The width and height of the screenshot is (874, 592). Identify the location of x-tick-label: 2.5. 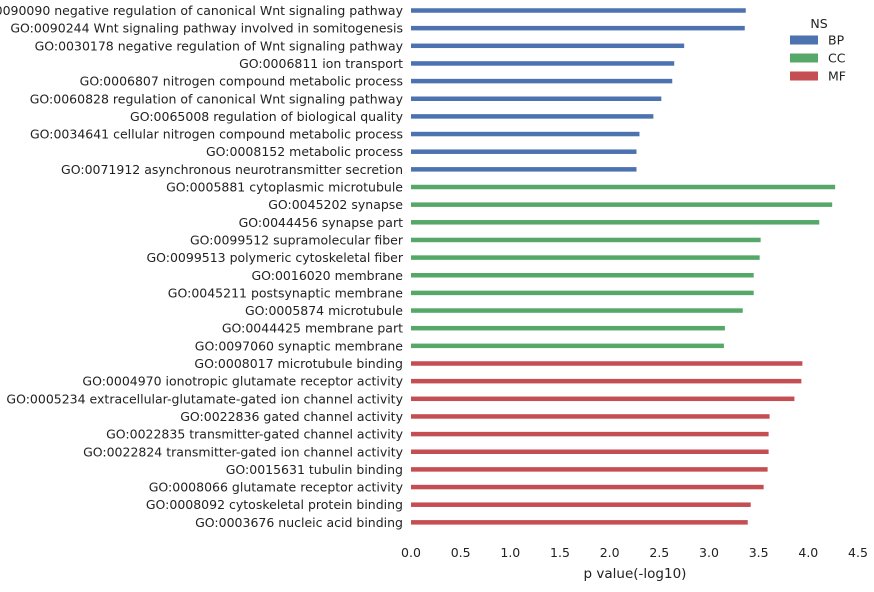
(659, 552).